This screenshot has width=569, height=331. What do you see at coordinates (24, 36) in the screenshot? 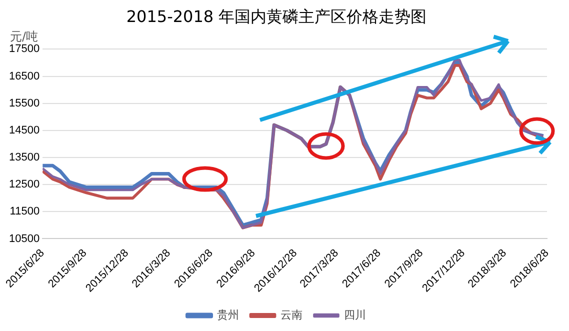
I see `y-axis-title: 元/吨` at bounding box center [24, 36].